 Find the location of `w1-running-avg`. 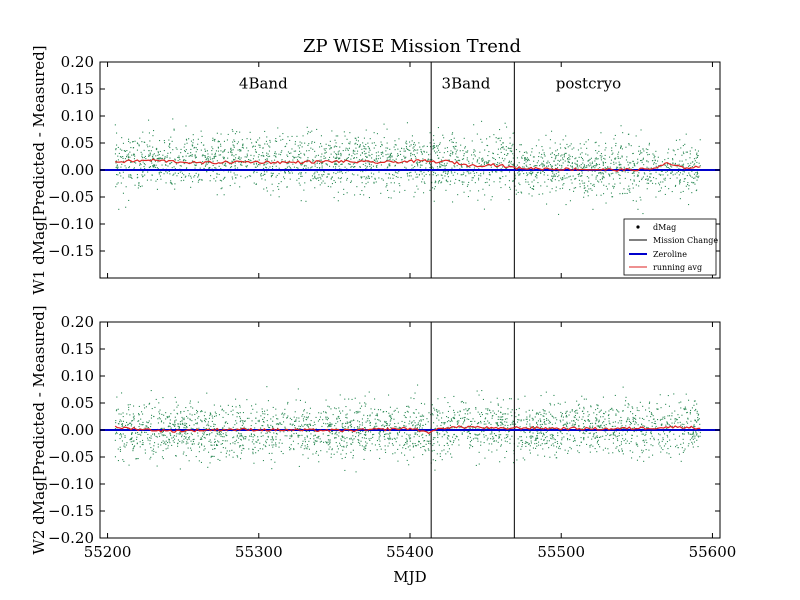

w1-running-avg is located at coordinates (407, 165).